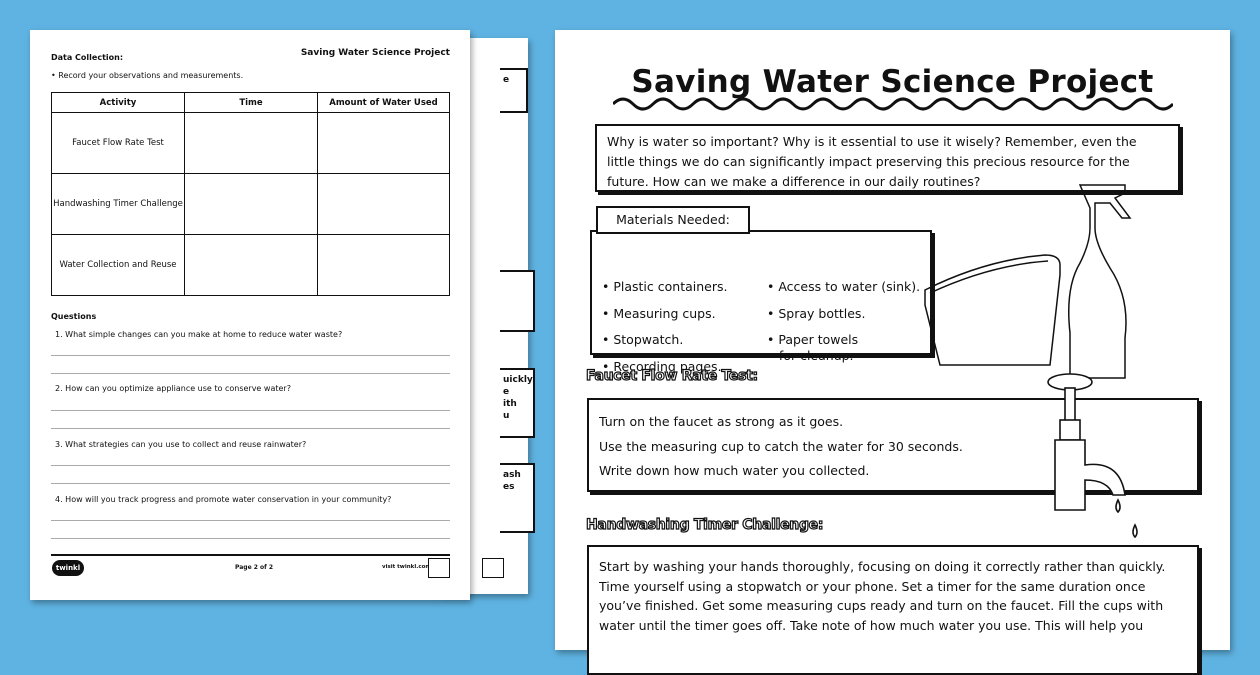  I want to click on materials-title: Materials Needed:, so click(673, 220).